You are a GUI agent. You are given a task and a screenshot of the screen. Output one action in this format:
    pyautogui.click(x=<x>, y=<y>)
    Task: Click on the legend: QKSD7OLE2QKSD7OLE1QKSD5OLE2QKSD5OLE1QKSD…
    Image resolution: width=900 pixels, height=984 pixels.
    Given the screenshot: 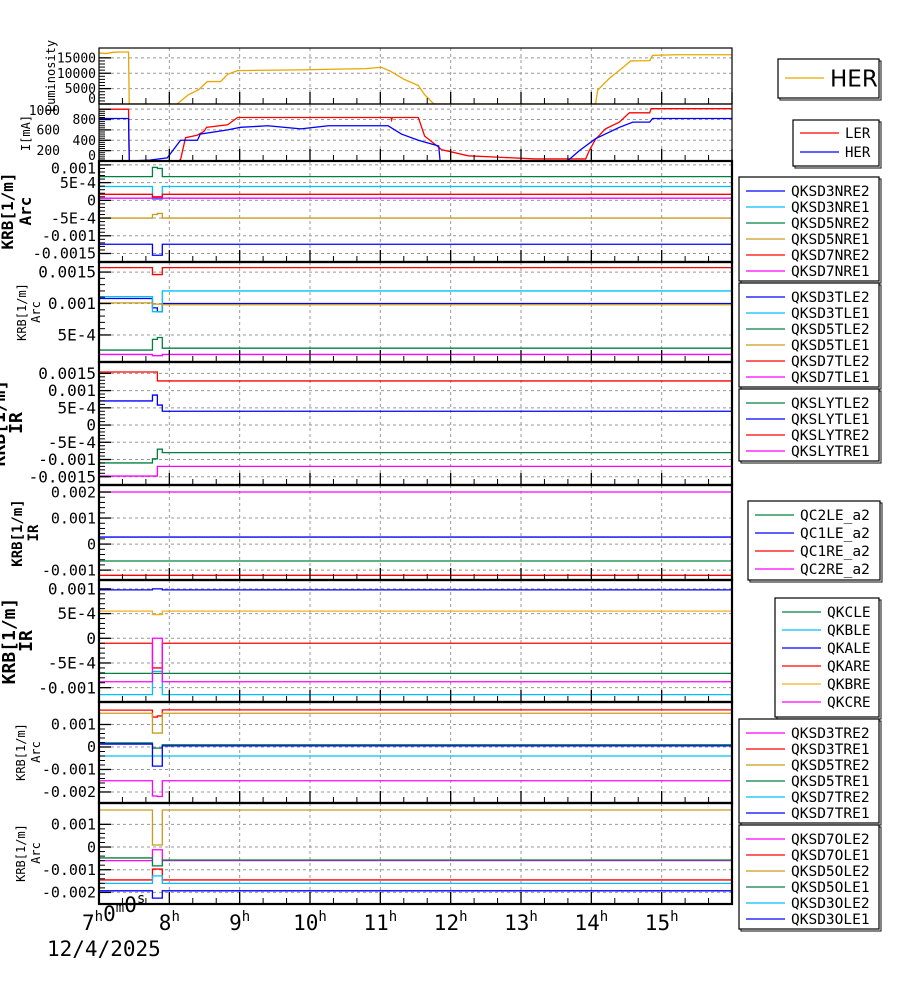 What is the action you would take?
    pyautogui.click(x=810, y=878)
    